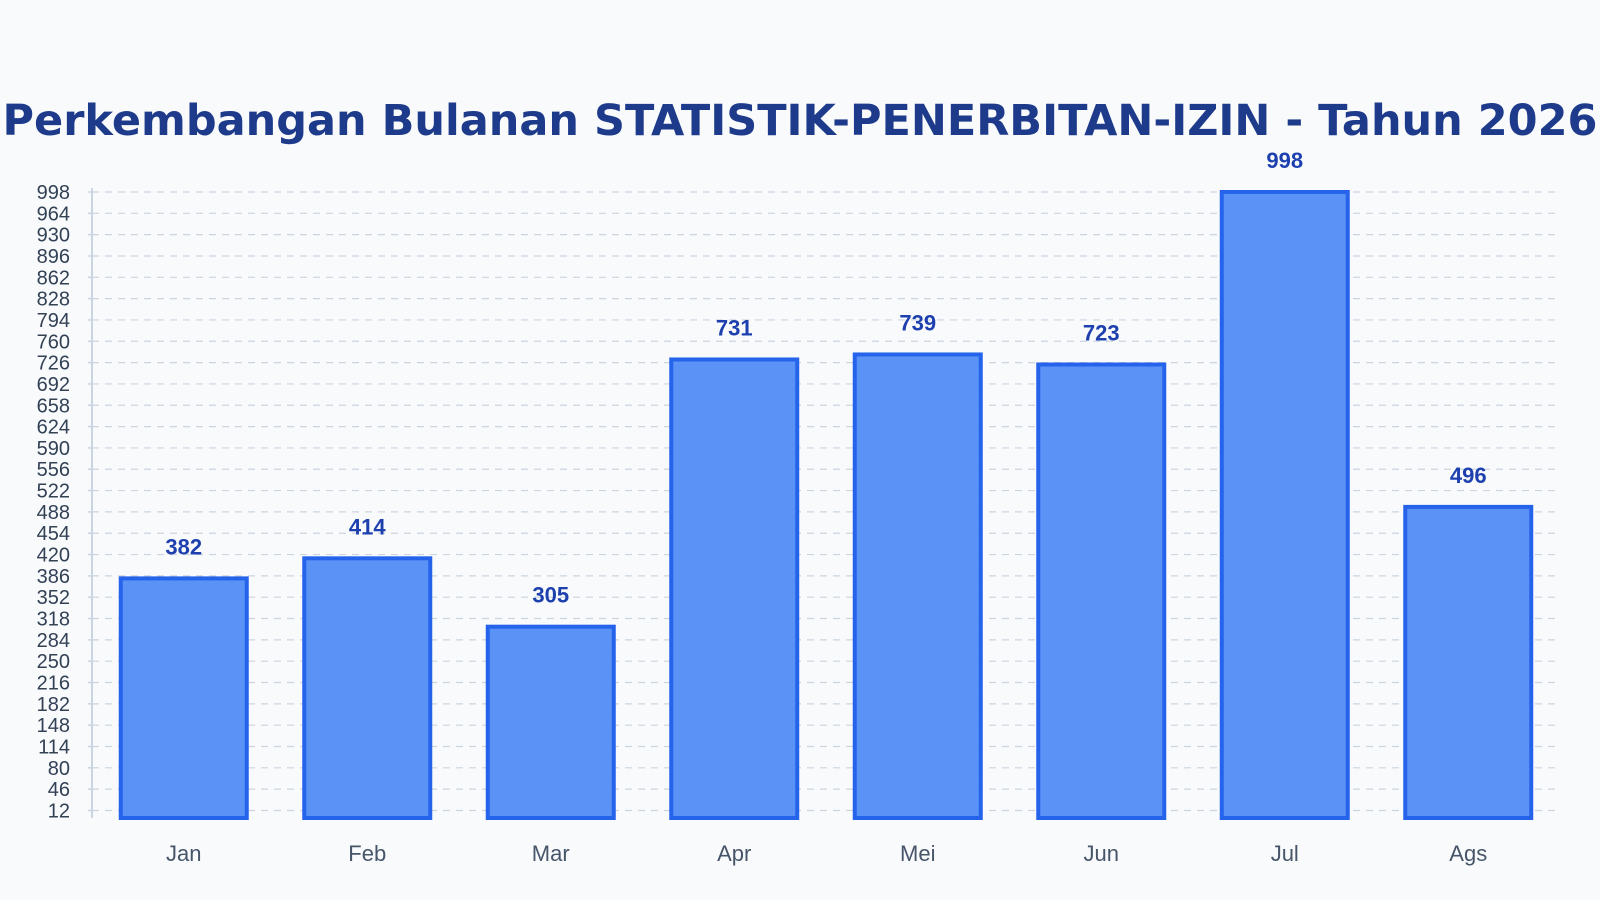  What do you see at coordinates (59, 790) in the screenshot?
I see `y-tick-label: 46` at bounding box center [59, 790].